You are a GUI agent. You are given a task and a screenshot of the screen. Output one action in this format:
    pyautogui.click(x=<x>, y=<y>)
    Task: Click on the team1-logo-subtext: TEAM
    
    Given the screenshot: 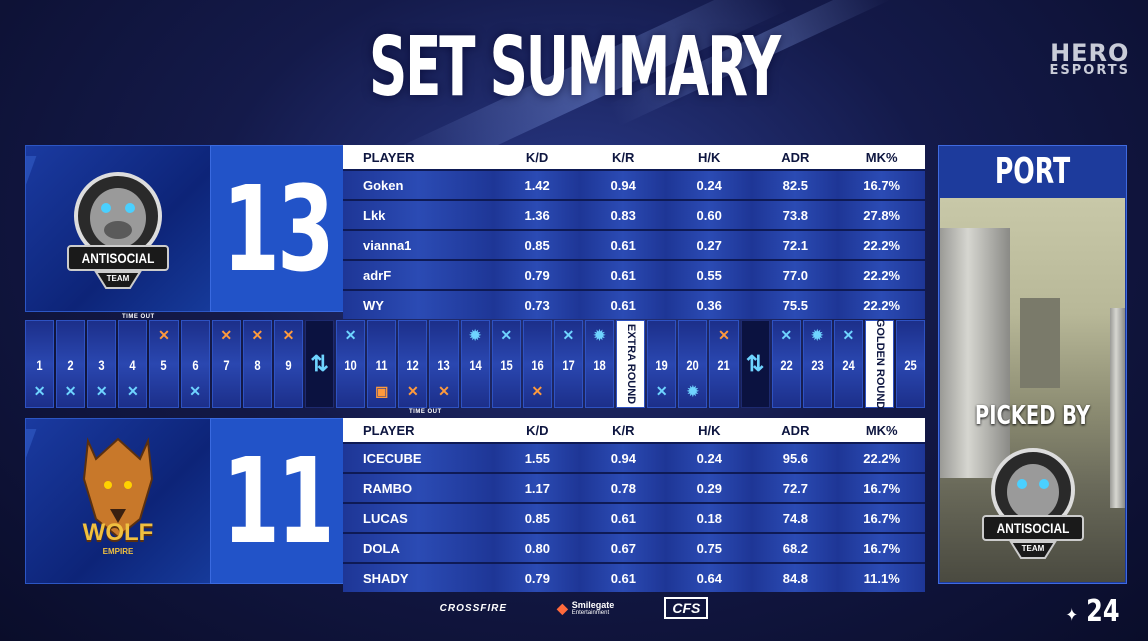 What is the action you would take?
    pyautogui.click(x=118, y=278)
    